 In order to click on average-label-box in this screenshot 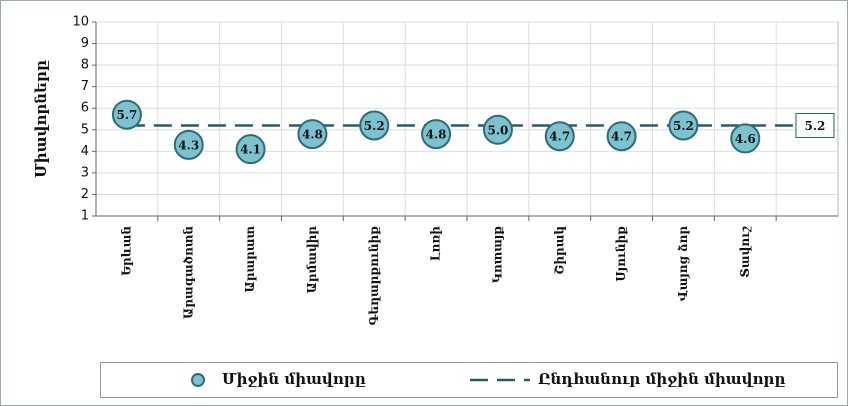, I will do `click(815, 125)`.